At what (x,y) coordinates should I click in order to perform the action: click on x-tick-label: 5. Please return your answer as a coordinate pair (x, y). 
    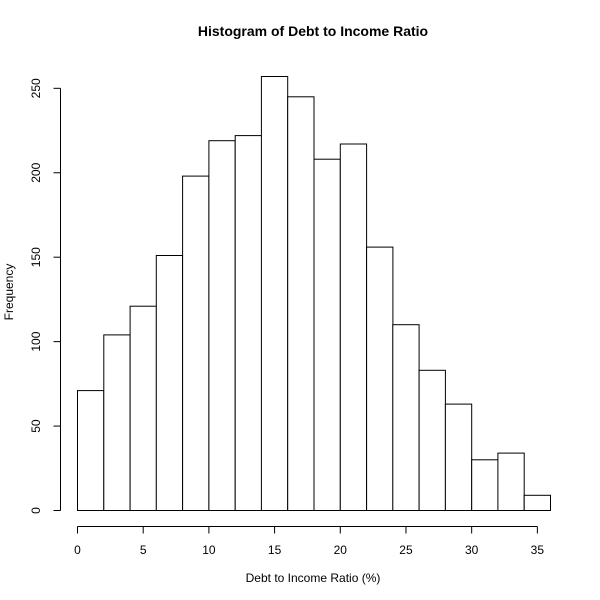
    Looking at the image, I should click on (143, 550).